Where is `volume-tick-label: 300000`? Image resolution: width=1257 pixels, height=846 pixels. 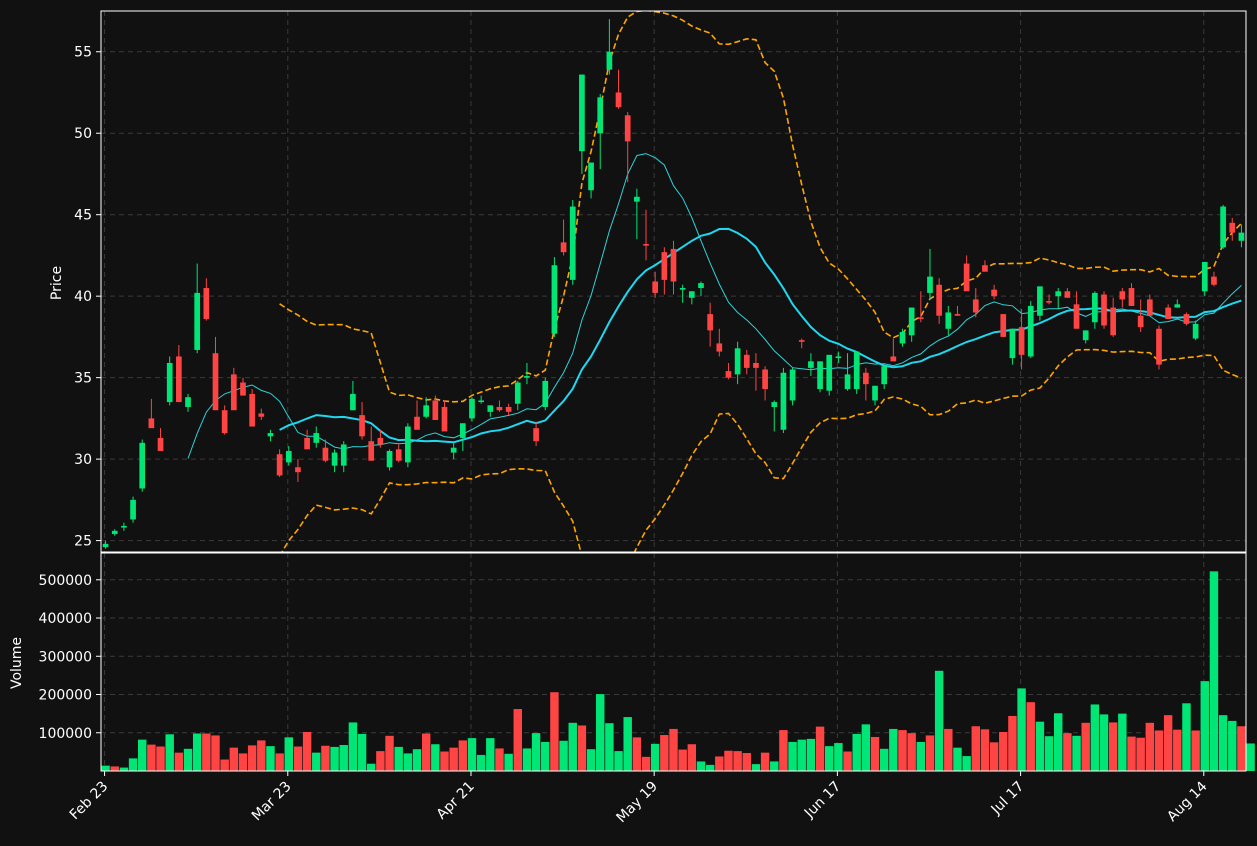 volume-tick-label: 300000 is located at coordinates (65, 657).